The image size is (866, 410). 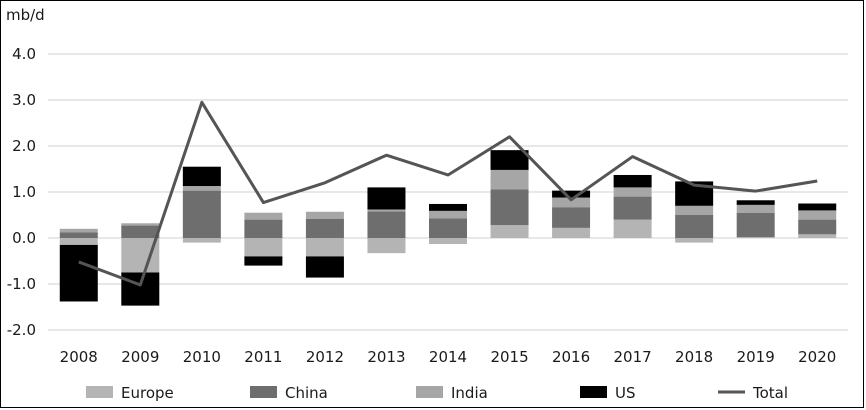 What do you see at coordinates (509, 179) in the screenshot?
I see `bar-india-2015` at bounding box center [509, 179].